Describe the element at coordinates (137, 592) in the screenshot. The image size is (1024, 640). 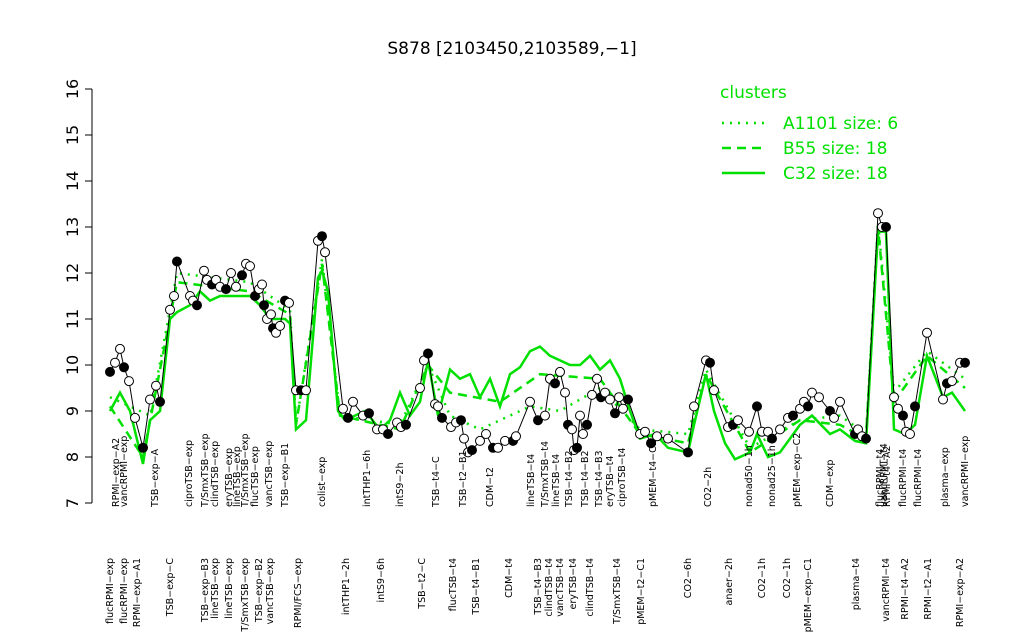
I see `condition-label: RPMI−exp−A1` at that location.